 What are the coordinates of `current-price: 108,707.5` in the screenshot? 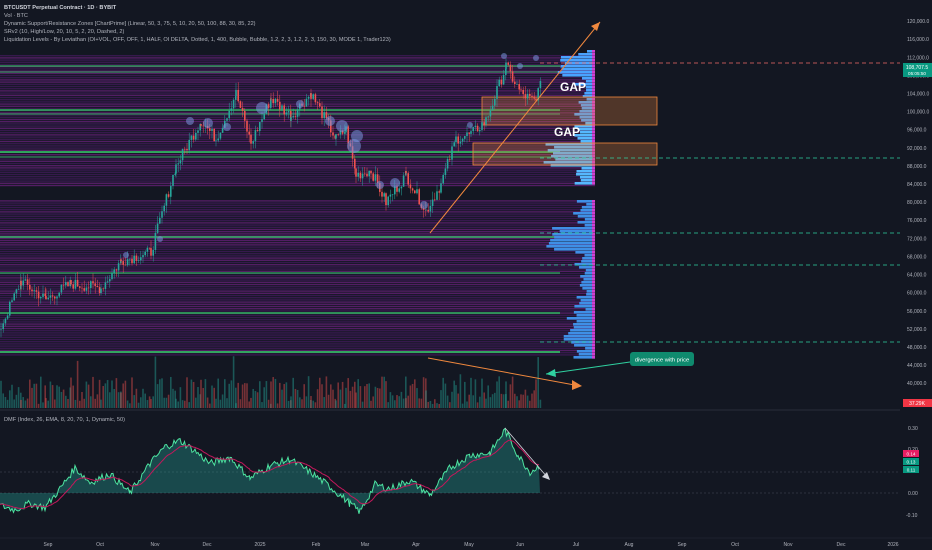 It's located at (917, 68).